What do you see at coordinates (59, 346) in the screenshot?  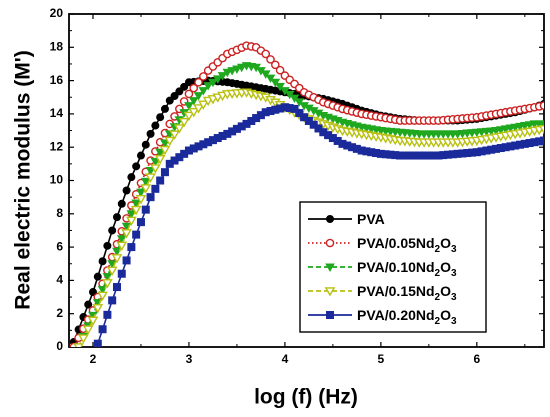 I see `y-tick-label: 0` at bounding box center [59, 346].